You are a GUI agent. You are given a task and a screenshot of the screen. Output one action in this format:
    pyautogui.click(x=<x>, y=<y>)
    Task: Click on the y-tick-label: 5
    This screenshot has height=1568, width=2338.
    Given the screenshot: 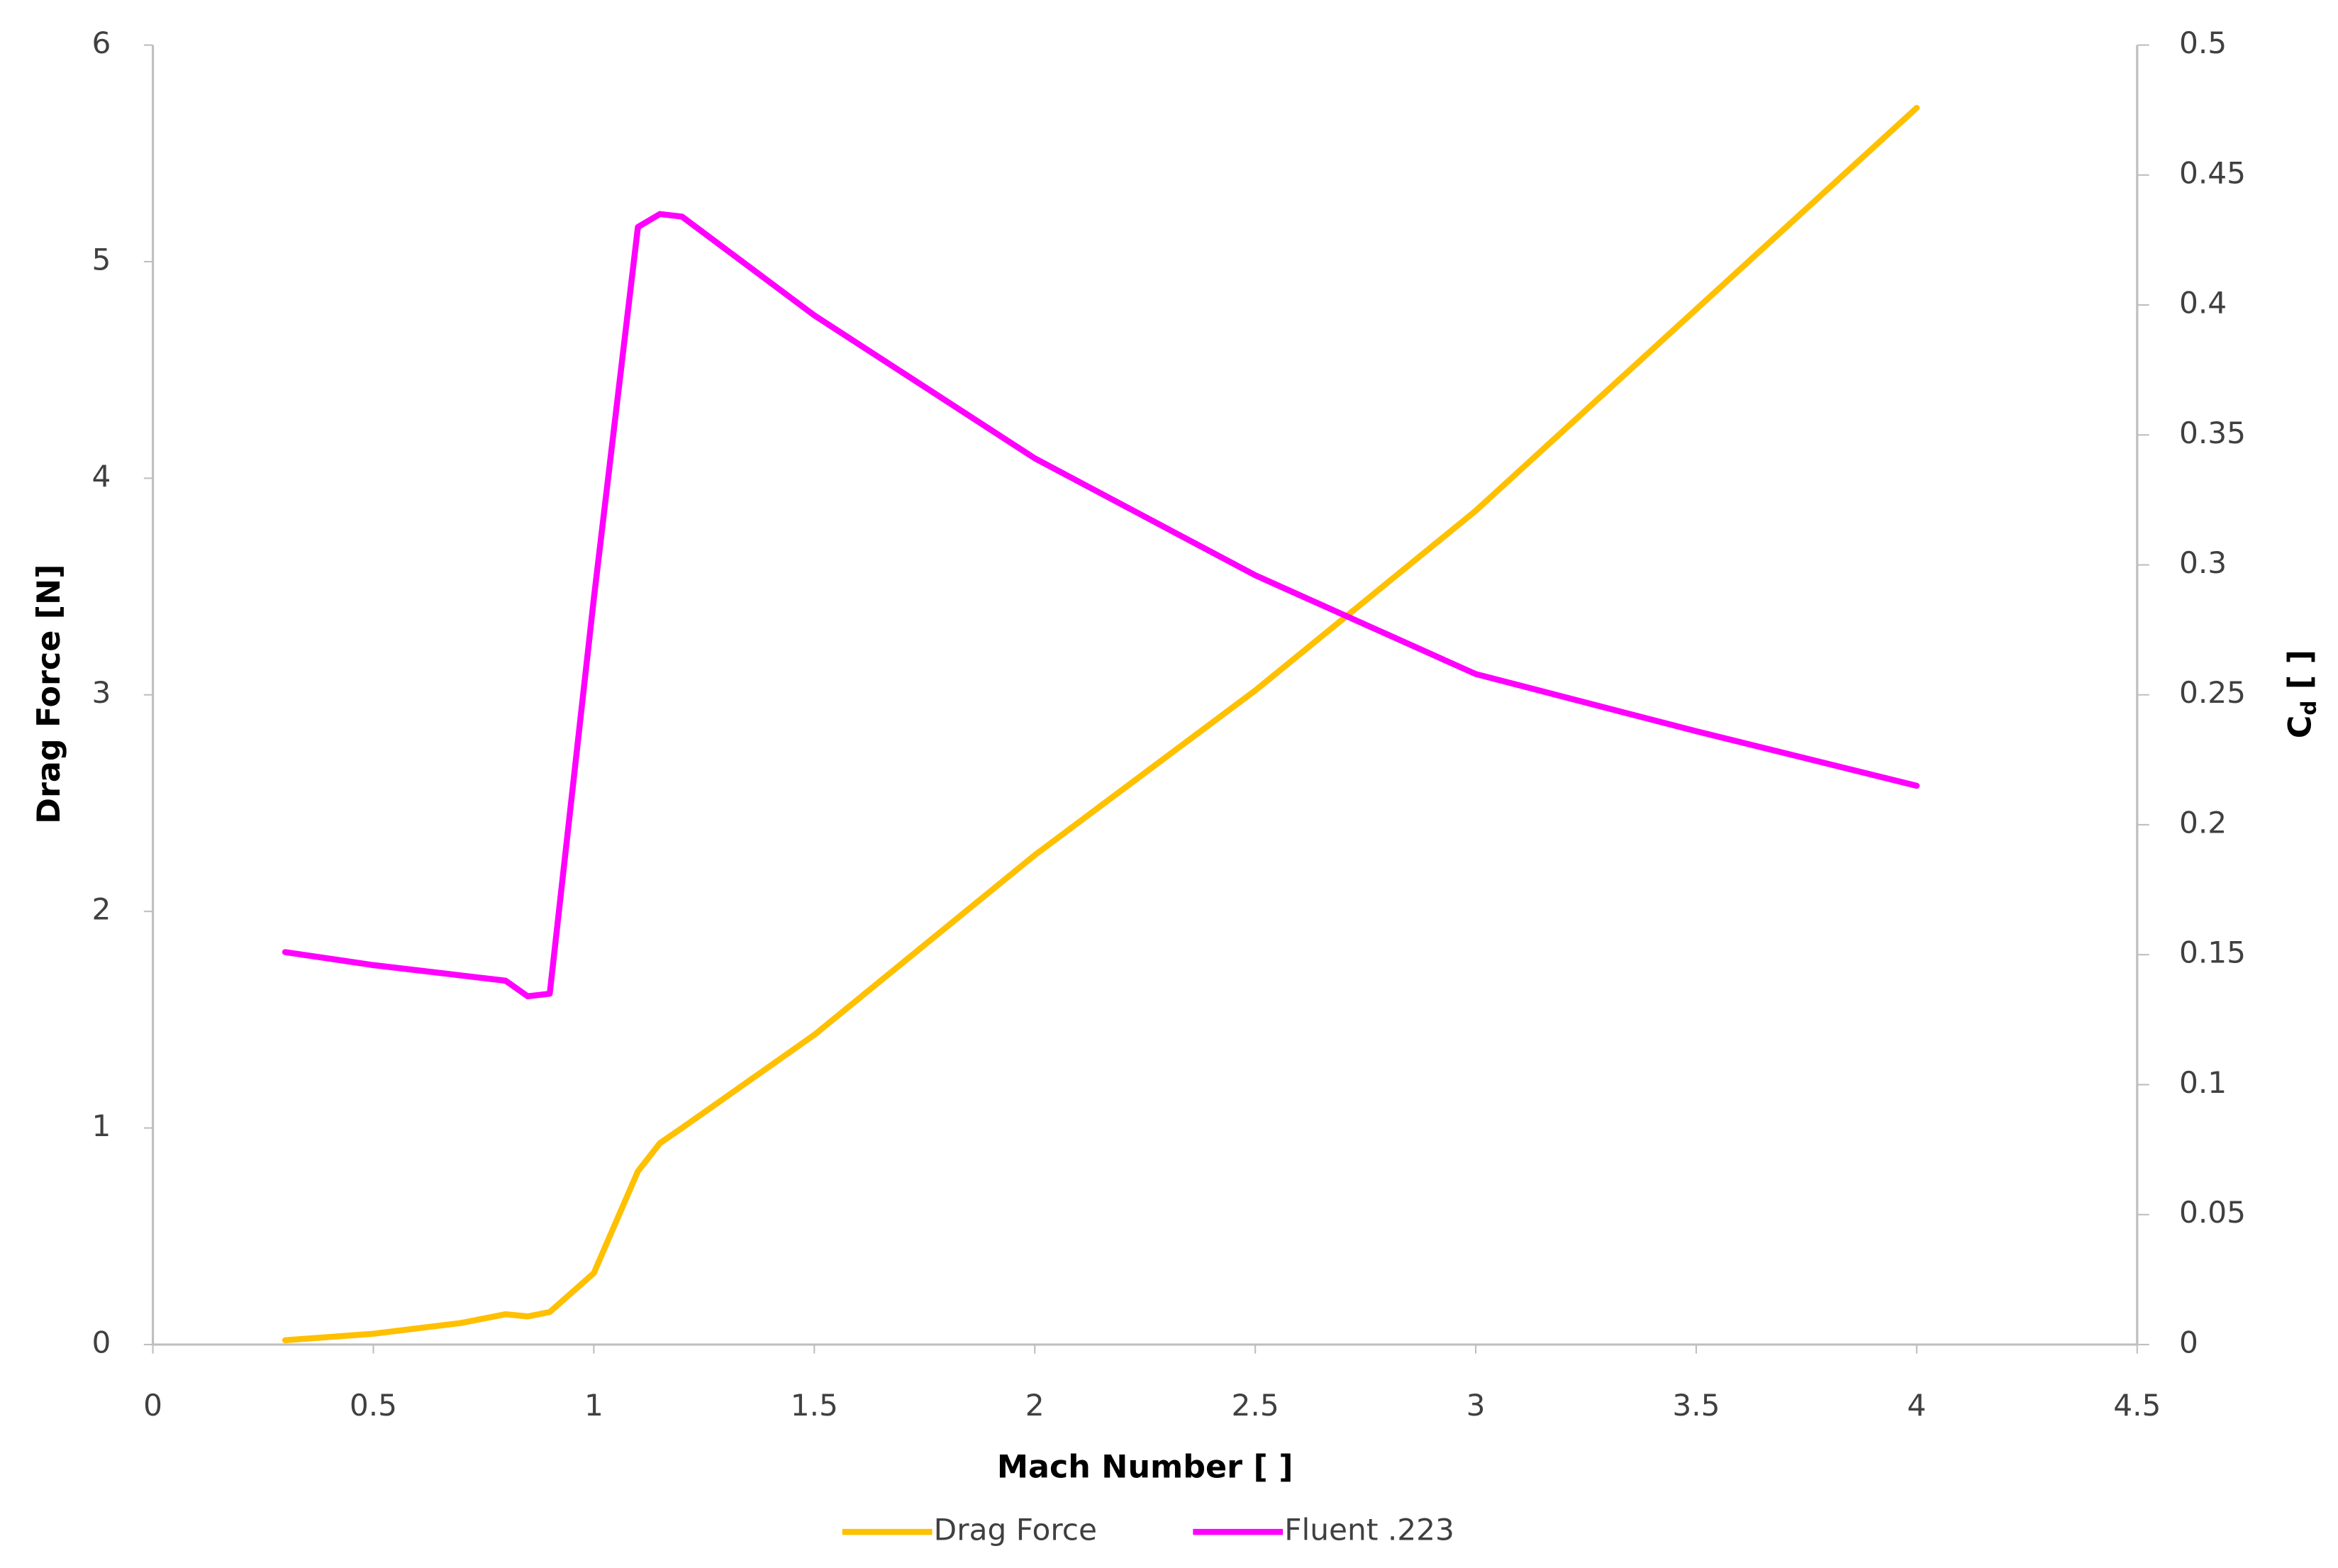 What is the action you would take?
    pyautogui.click(x=101, y=259)
    